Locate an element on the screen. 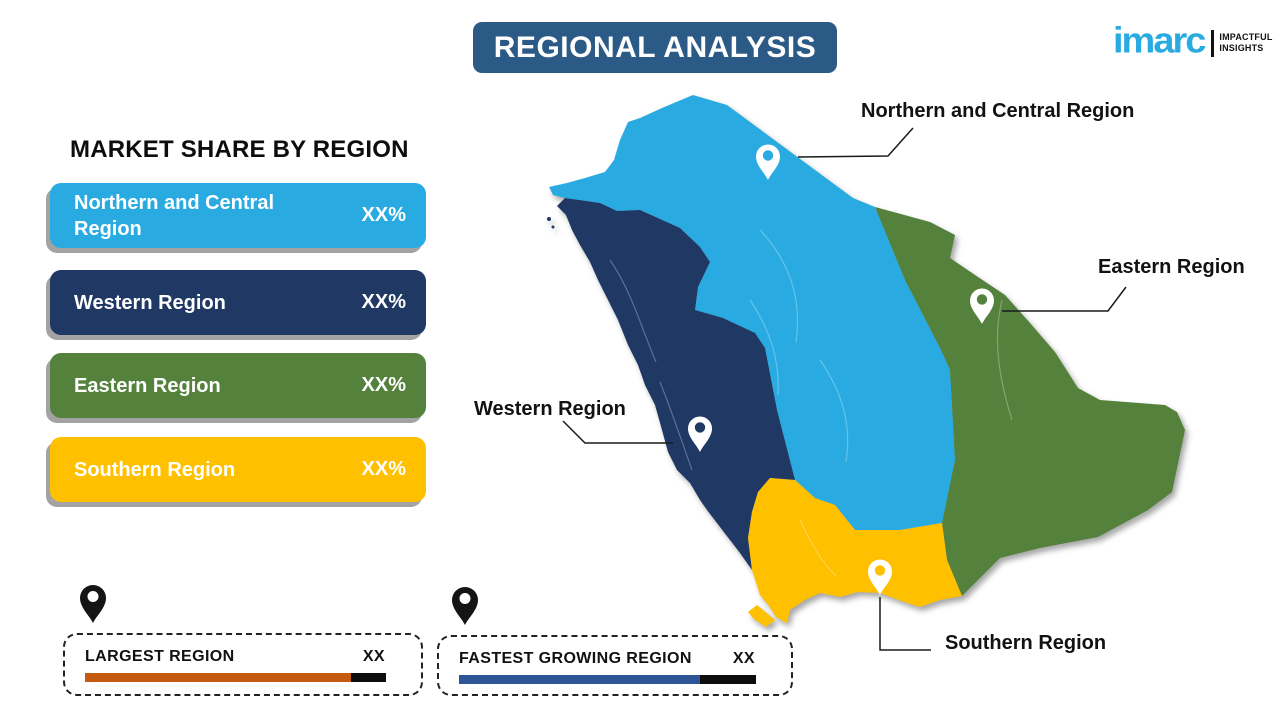 The height and width of the screenshot is (720, 1280). fastest-growing-region-bar-tail is located at coordinates (728, 679).